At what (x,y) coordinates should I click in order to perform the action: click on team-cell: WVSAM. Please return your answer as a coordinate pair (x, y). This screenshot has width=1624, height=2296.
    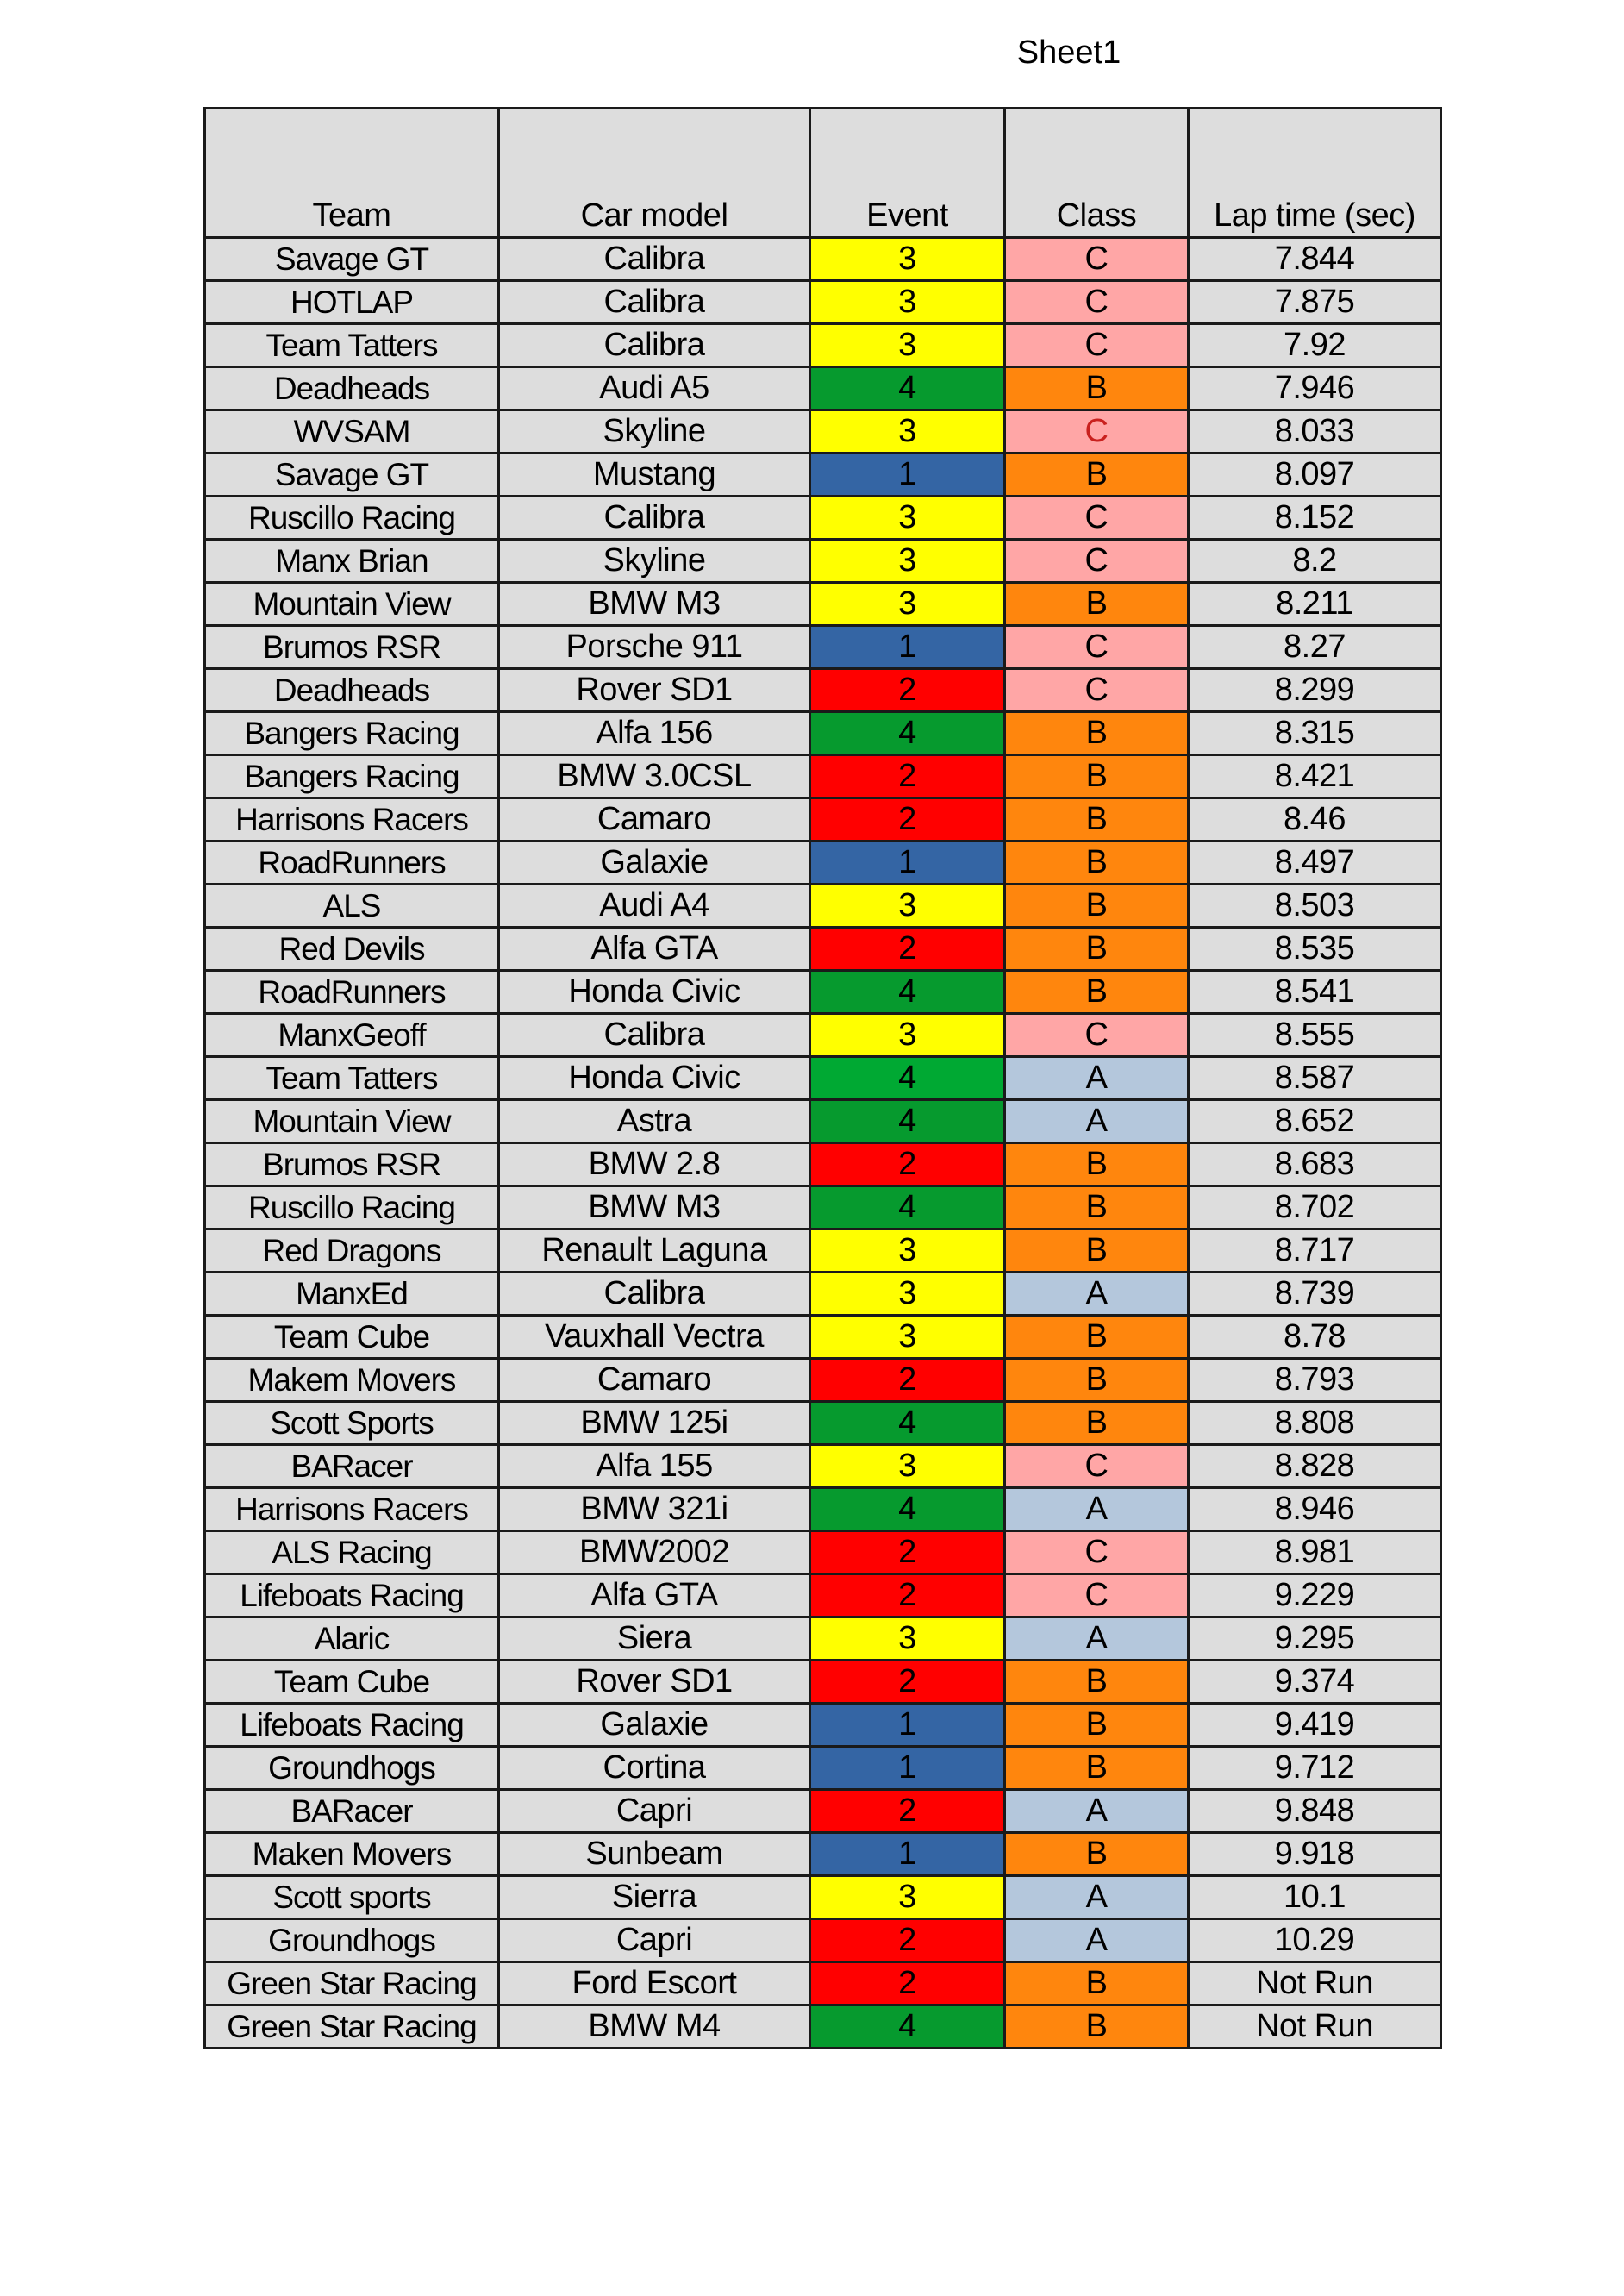
    Looking at the image, I should click on (352, 431).